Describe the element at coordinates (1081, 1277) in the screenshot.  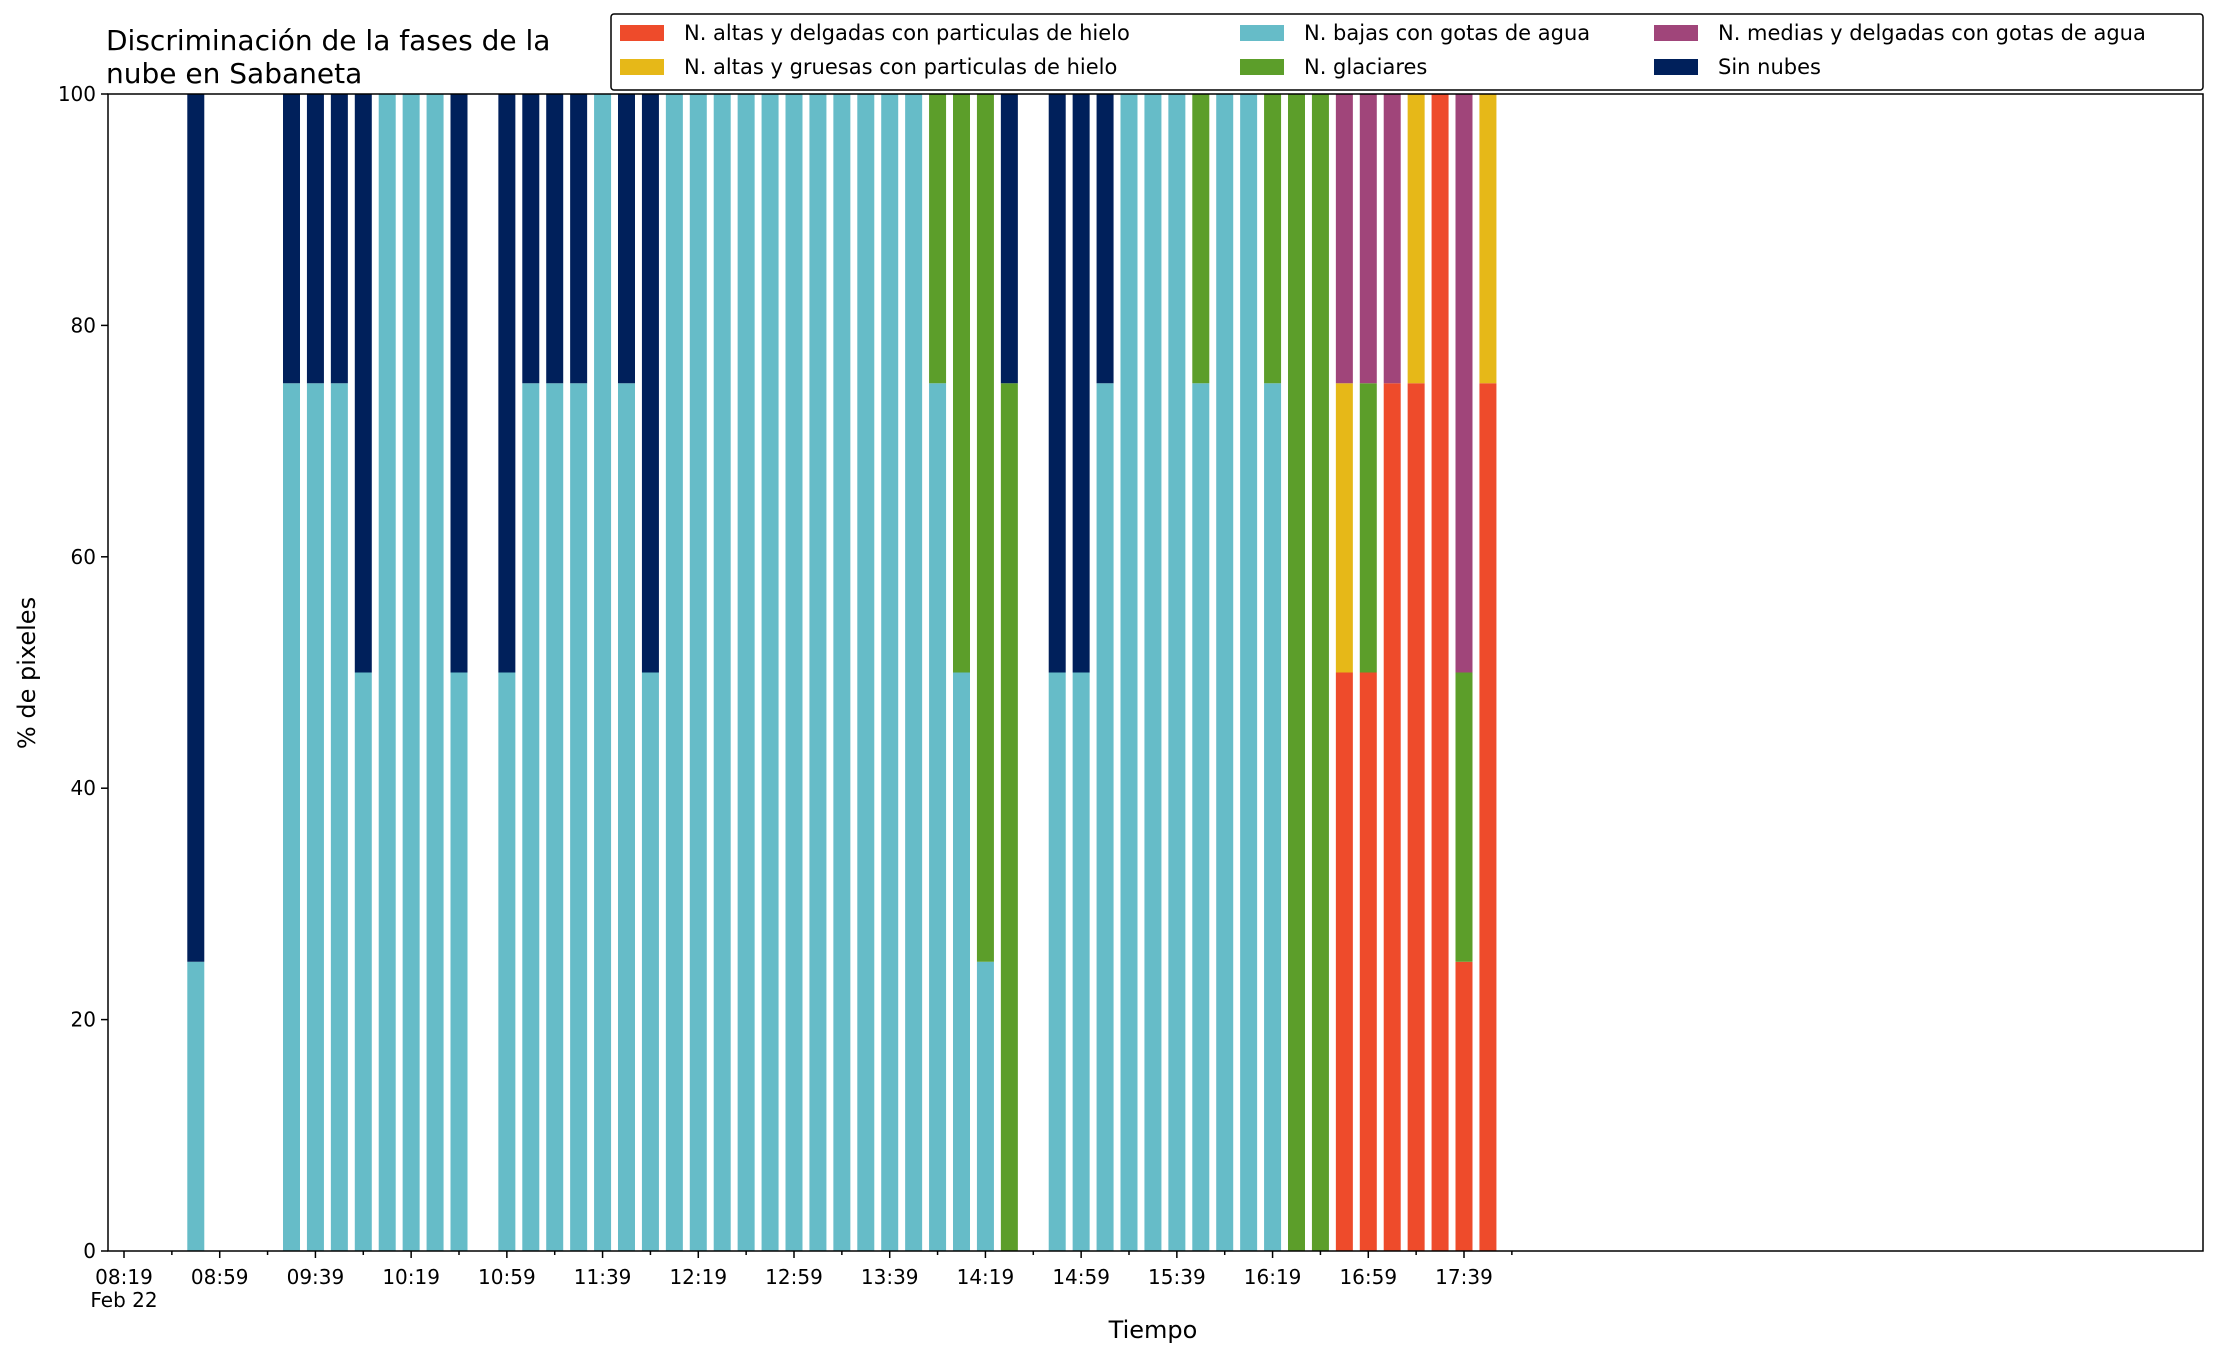
I see `x-tick-label: 14:59` at that location.